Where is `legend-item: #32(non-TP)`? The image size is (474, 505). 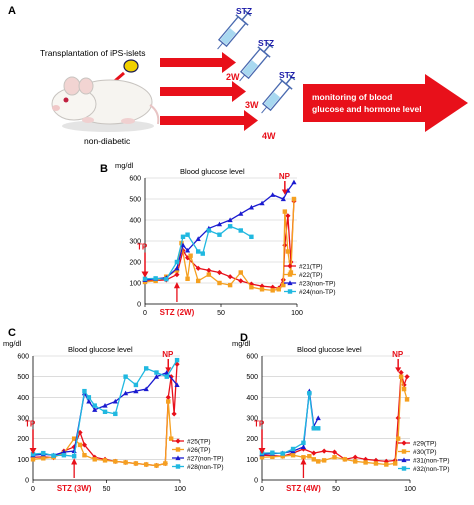 legend-item: #32(non-TP) is located at coordinates (424, 469).